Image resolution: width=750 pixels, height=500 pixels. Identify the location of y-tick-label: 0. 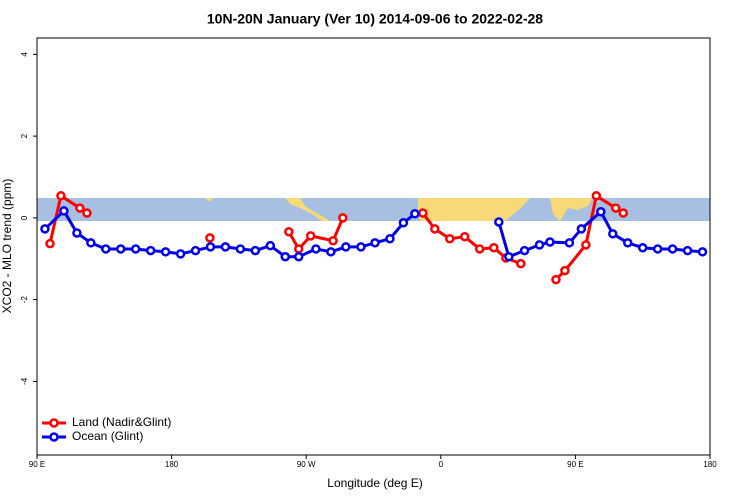
(24, 217).